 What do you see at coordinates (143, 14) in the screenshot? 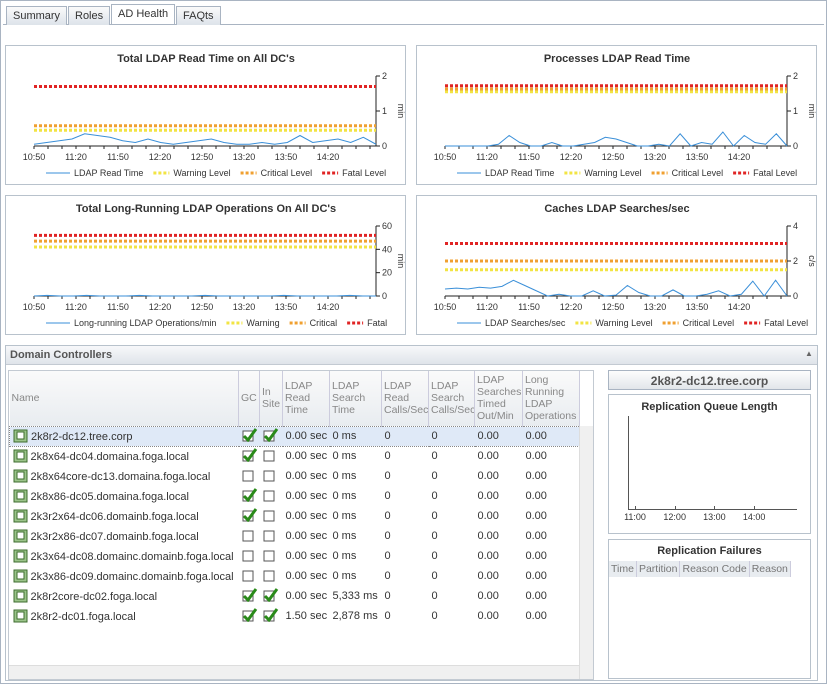
I see `tab-active: AD Health` at bounding box center [143, 14].